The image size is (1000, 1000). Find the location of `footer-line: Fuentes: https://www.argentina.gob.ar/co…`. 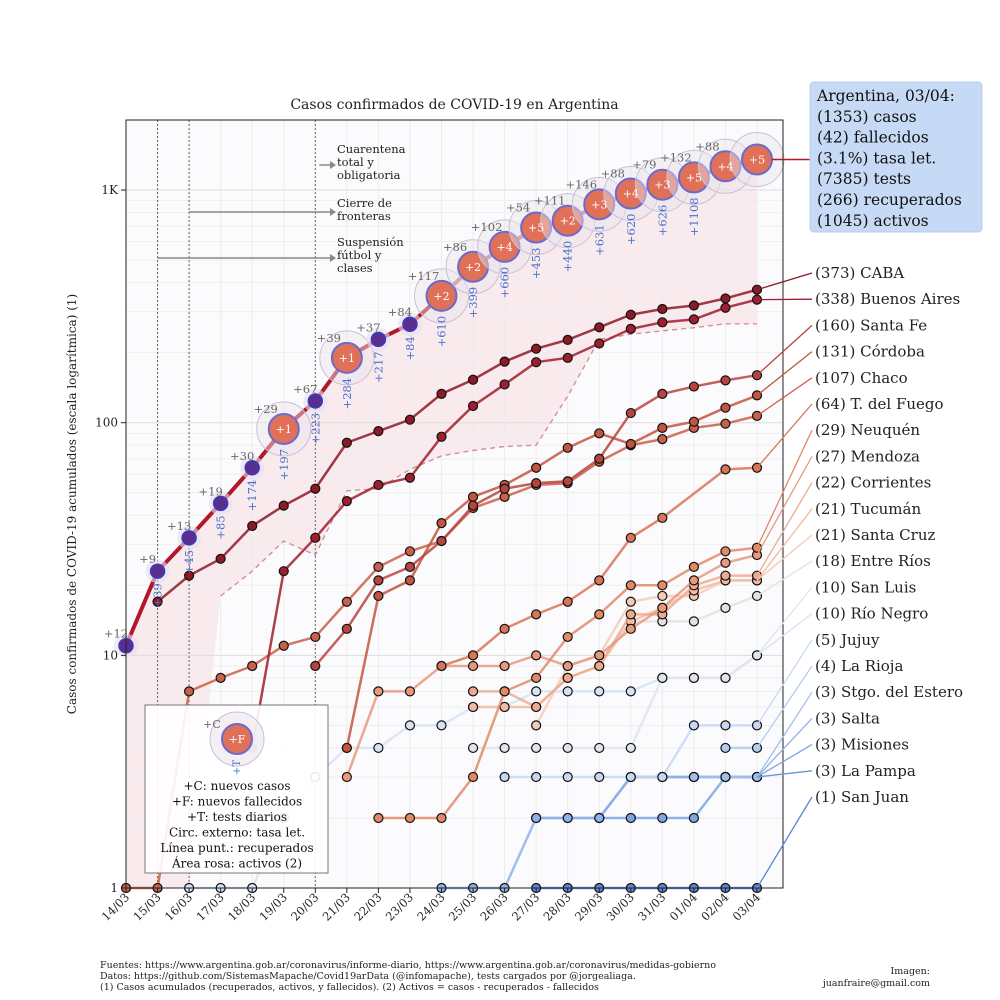

footer-line: Fuentes: https://www.argentina.gob.ar/co… is located at coordinates (408, 965).